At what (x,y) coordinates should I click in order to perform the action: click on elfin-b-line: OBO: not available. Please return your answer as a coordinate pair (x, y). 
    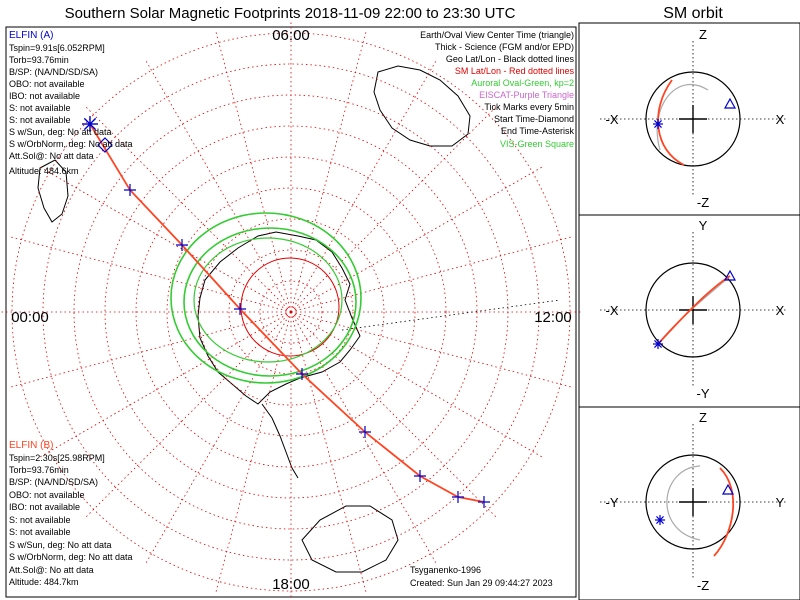
    Looking at the image, I should click on (47, 495).